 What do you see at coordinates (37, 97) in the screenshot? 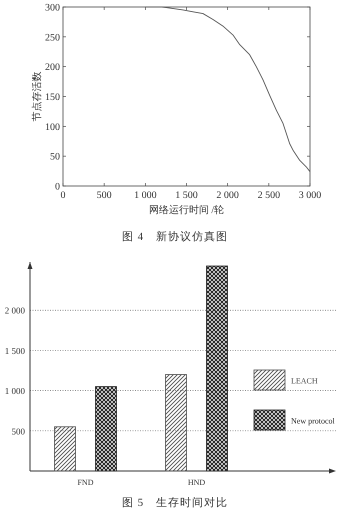
I see `y-axis-title: 节点存活数` at bounding box center [37, 97].